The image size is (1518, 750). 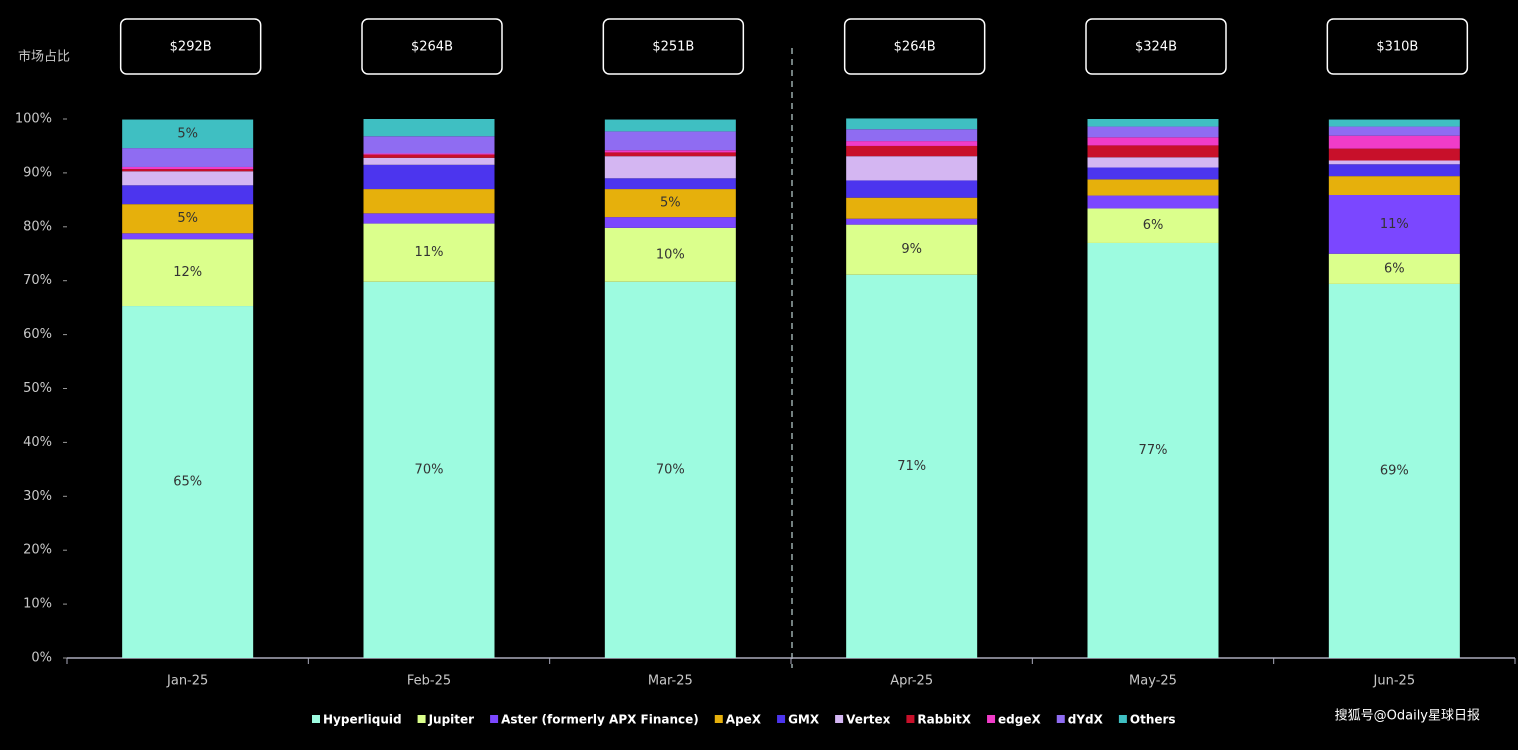 I want to click on legend-label: Jupiter, so click(x=451, y=720).